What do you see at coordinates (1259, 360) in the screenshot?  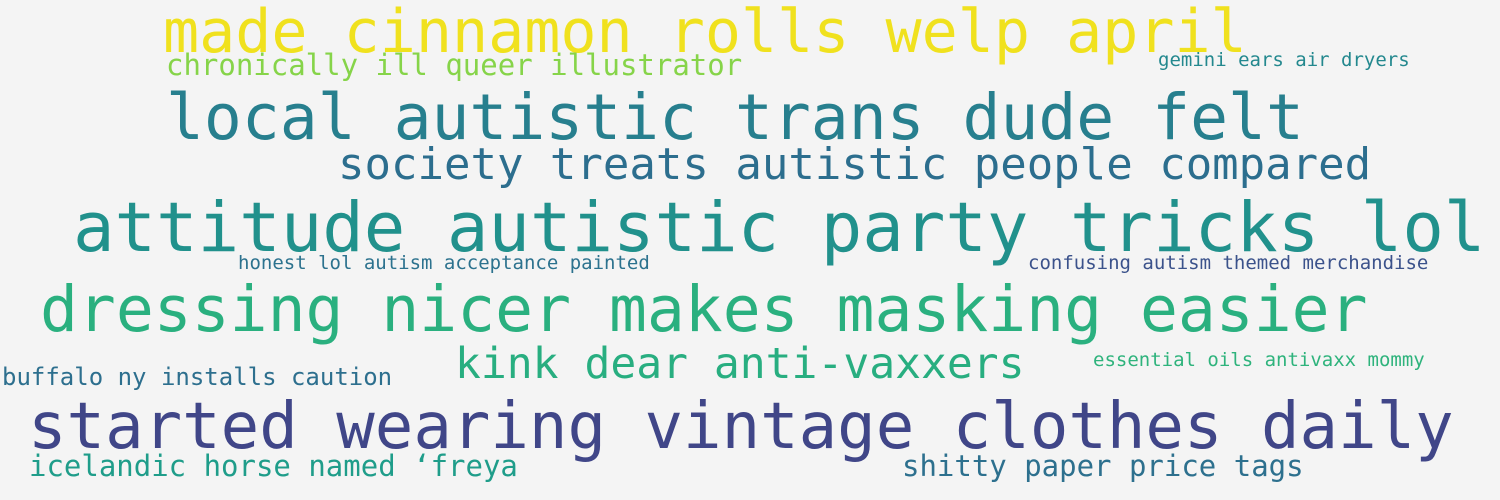 I see `phrase-essential-oils-antivaxx-mommy: essential oils antivaxx mommy` at bounding box center [1259, 360].